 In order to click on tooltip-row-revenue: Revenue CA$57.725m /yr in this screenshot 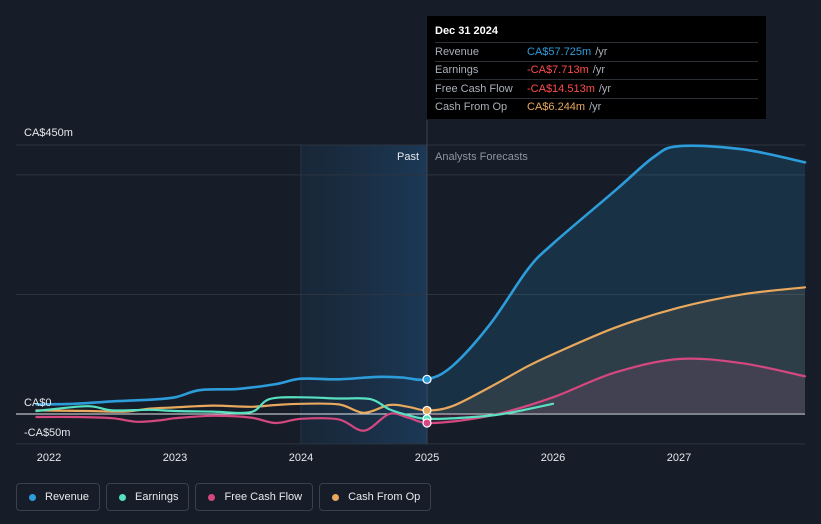, I will do `click(596, 51)`.